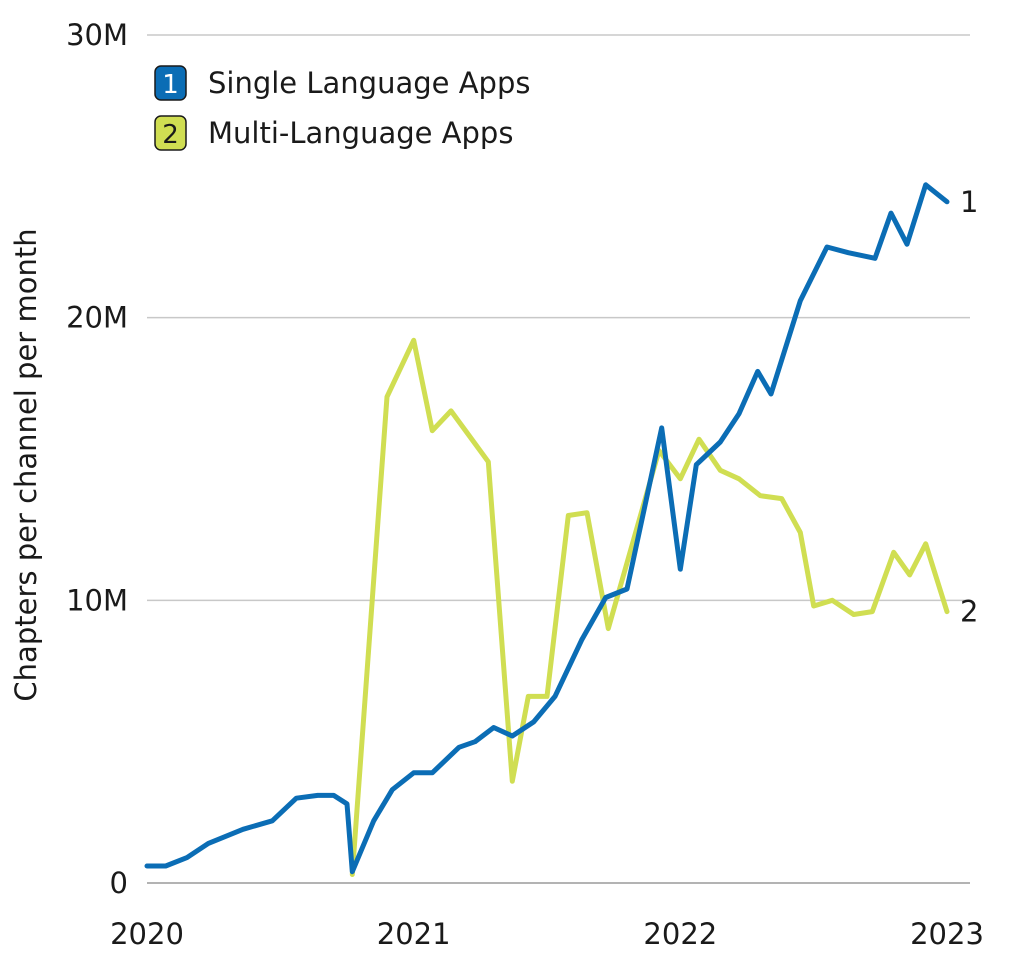  I want to click on y-tick-label: 30M, so click(97, 35).